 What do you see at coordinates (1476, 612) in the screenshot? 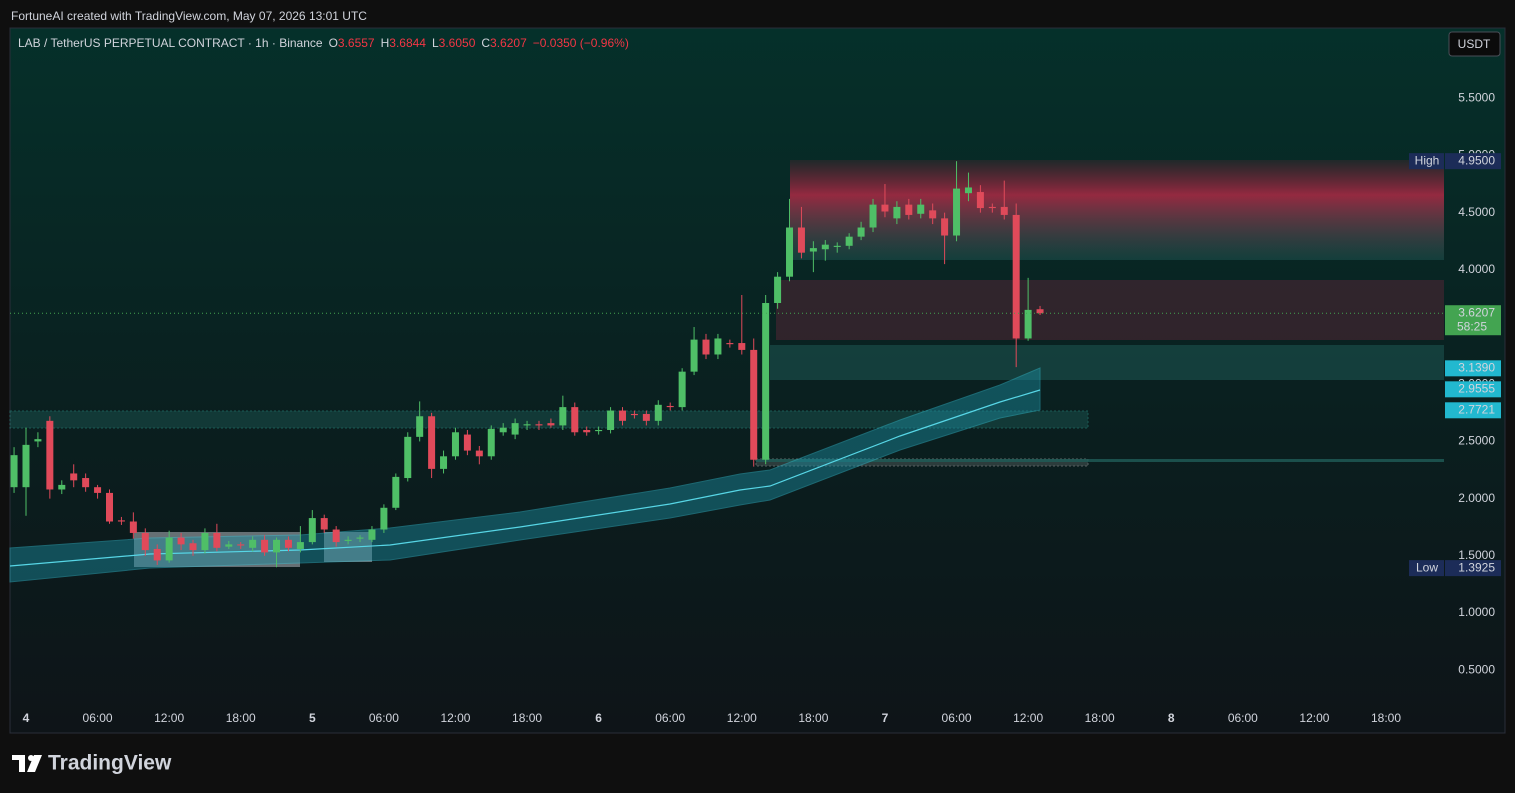
I see `y-tick-label: 1.0000` at bounding box center [1476, 612].